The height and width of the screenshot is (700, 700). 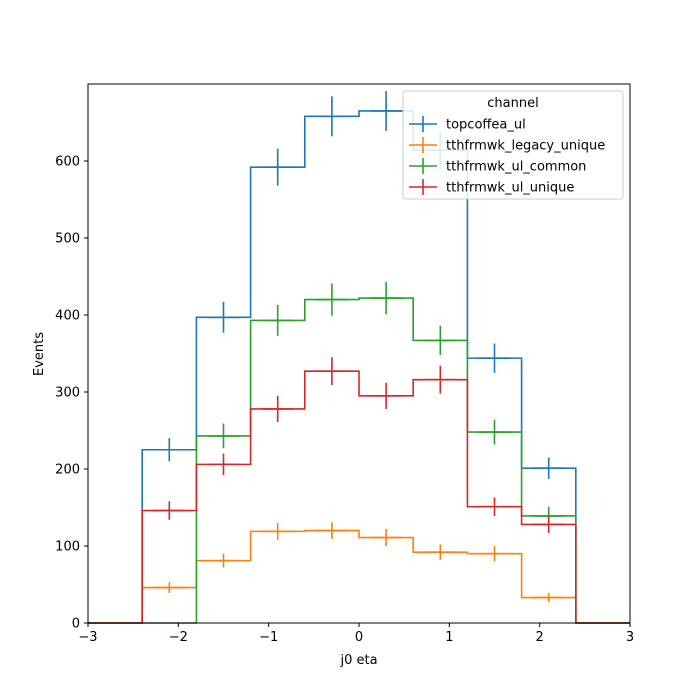 What do you see at coordinates (67, 162) in the screenshot?
I see `y-tick-label: 600` at bounding box center [67, 162].